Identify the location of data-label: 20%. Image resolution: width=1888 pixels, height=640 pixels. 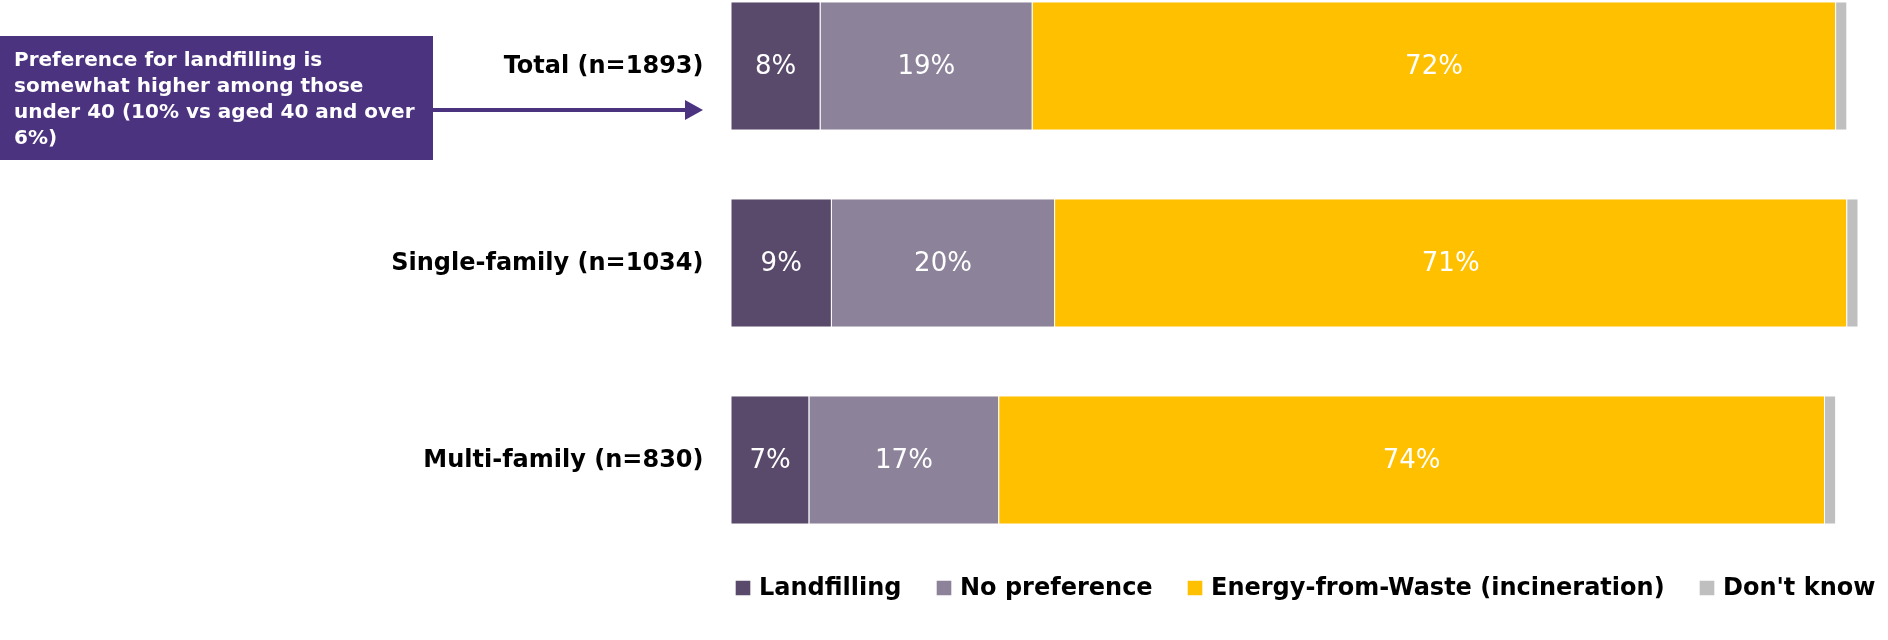
(943, 262).